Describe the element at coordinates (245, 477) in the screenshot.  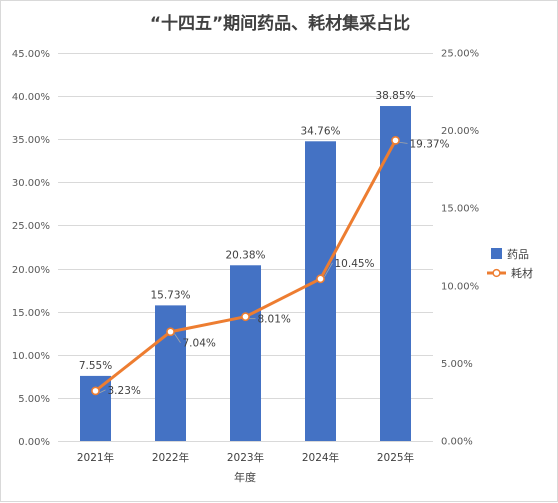
I see `x-axis-title: 年度` at that location.